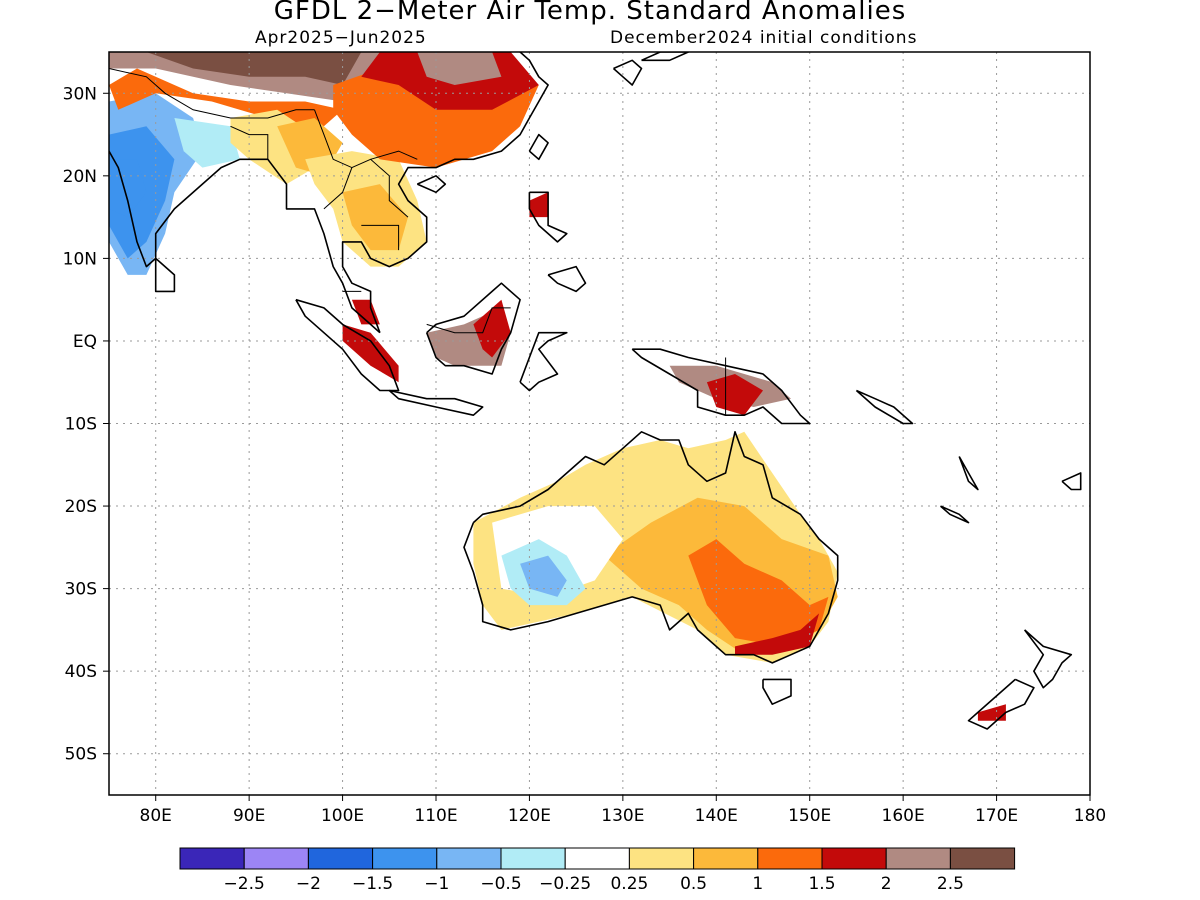  What do you see at coordinates (365, 312) in the screenshot?
I see `anomaly-region-malaya-red` at bounding box center [365, 312].